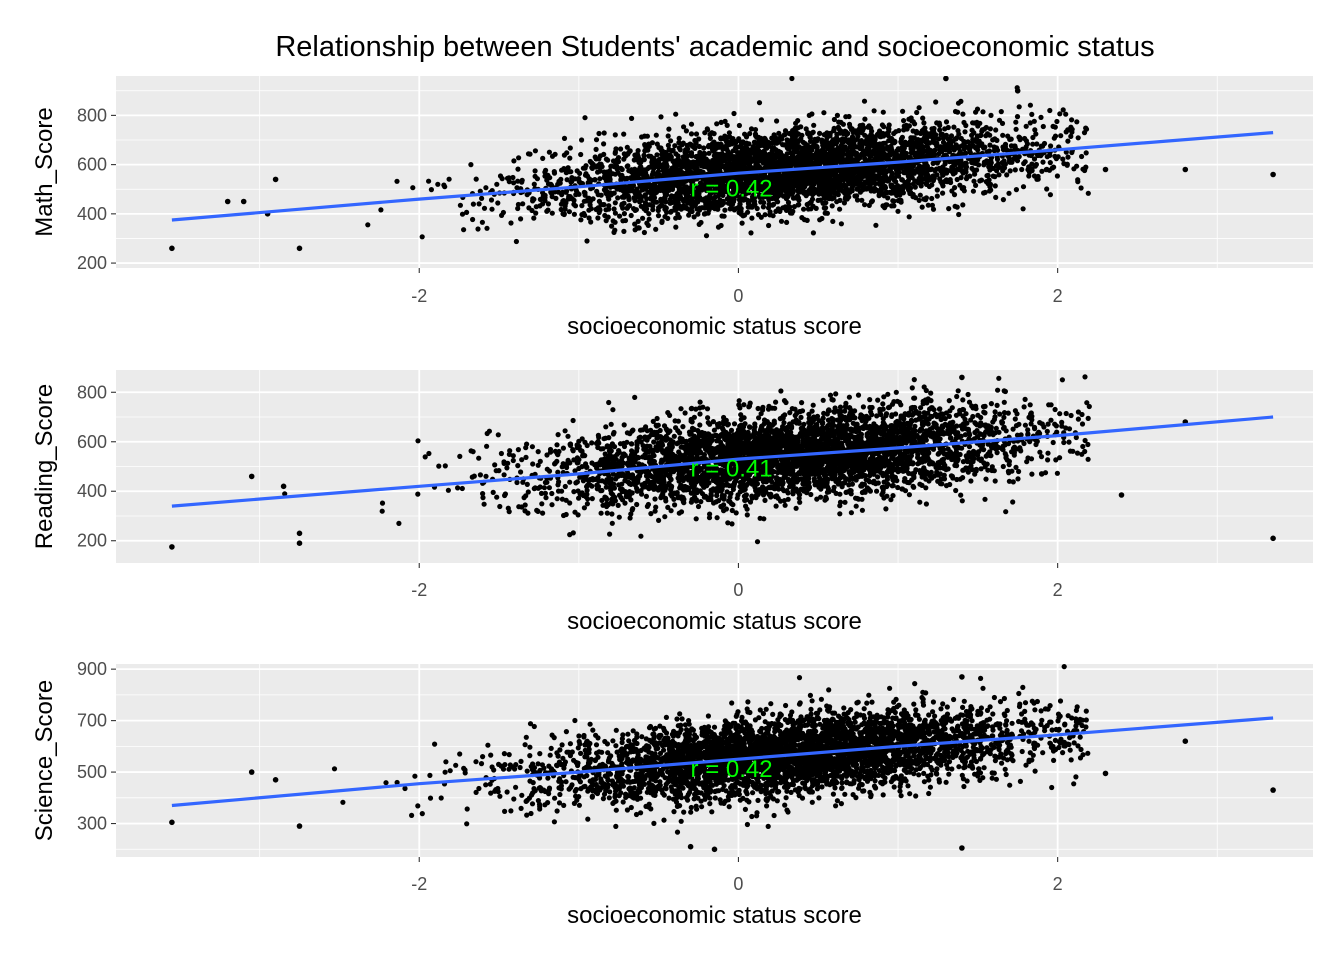 The image size is (1344, 960). Describe the element at coordinates (92, 214) in the screenshot. I see `y-tick-label: 400` at that location.